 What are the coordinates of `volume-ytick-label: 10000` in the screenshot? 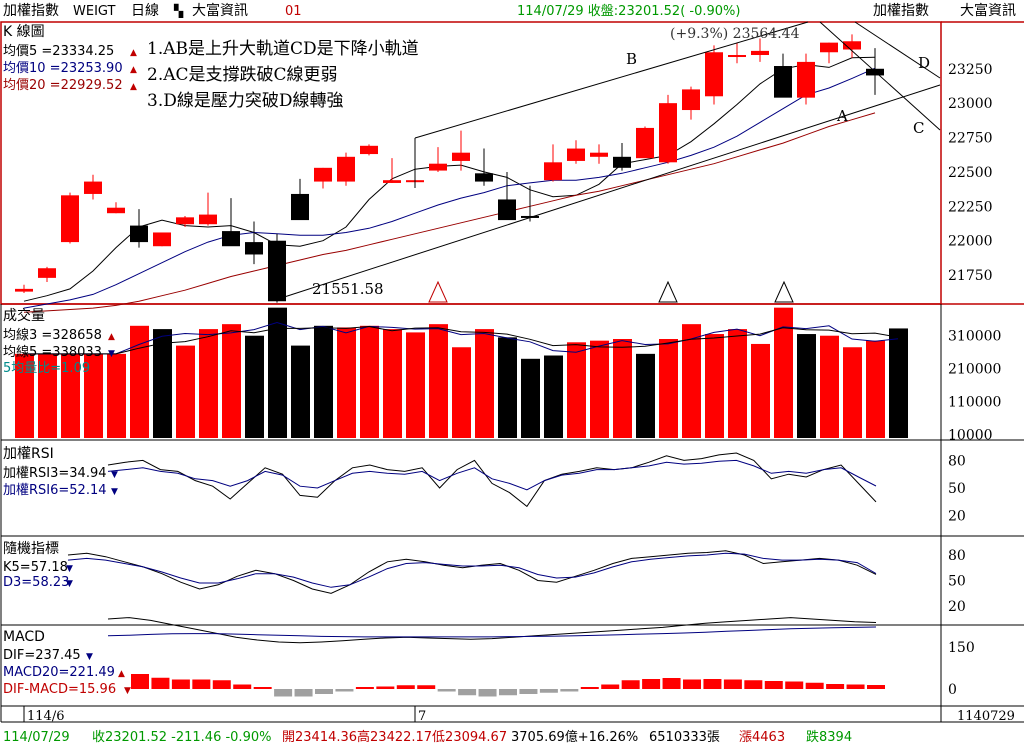 It's located at (970, 436).